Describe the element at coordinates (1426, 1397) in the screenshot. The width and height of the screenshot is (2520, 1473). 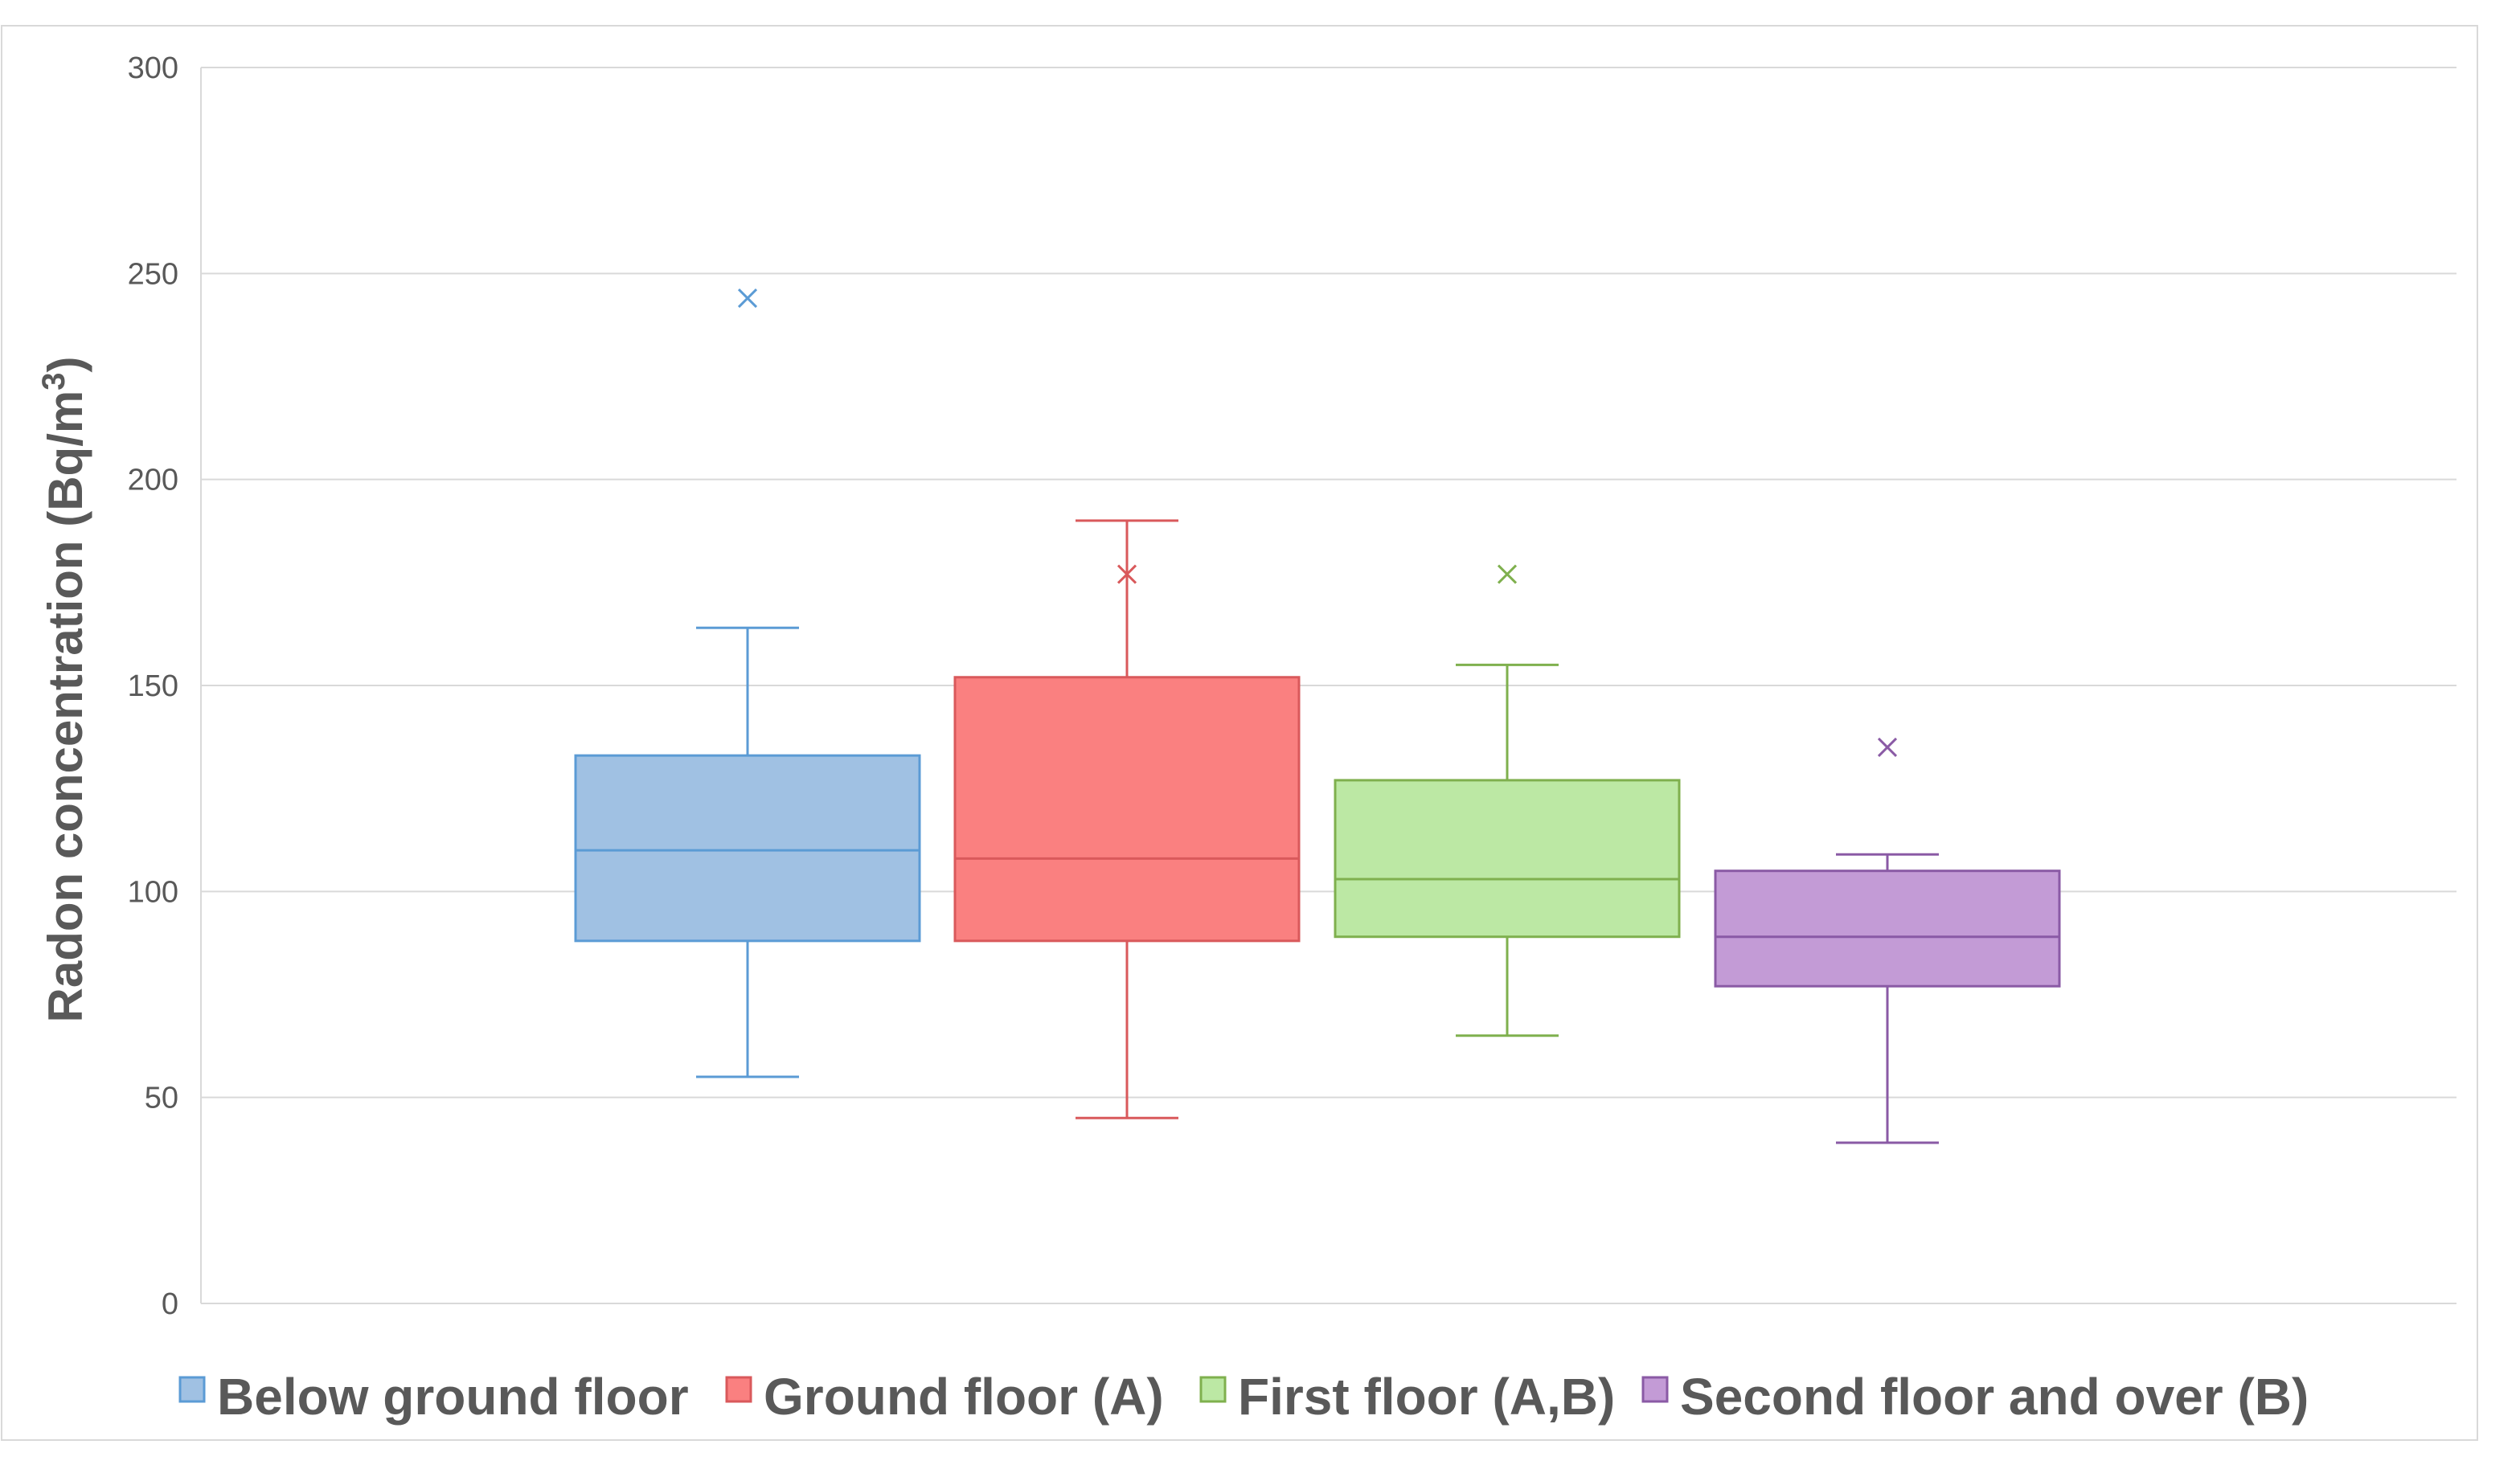
I see `legend-label: First floor (A,B)` at that location.